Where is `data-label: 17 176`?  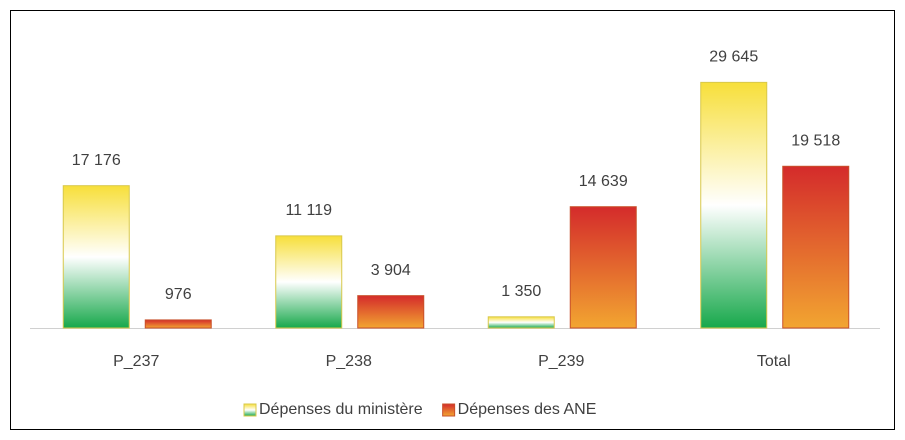
data-label: 17 176 is located at coordinates (96, 160).